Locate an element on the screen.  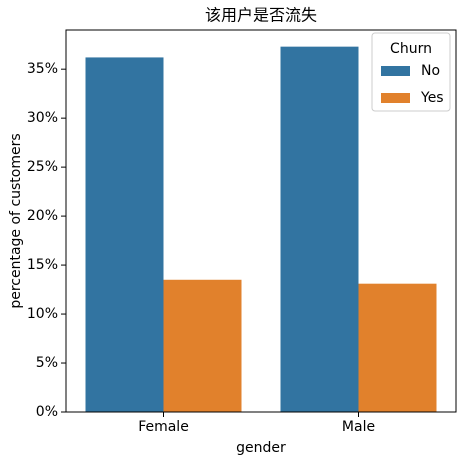
y-tick-label: 30% is located at coordinates (42, 118).